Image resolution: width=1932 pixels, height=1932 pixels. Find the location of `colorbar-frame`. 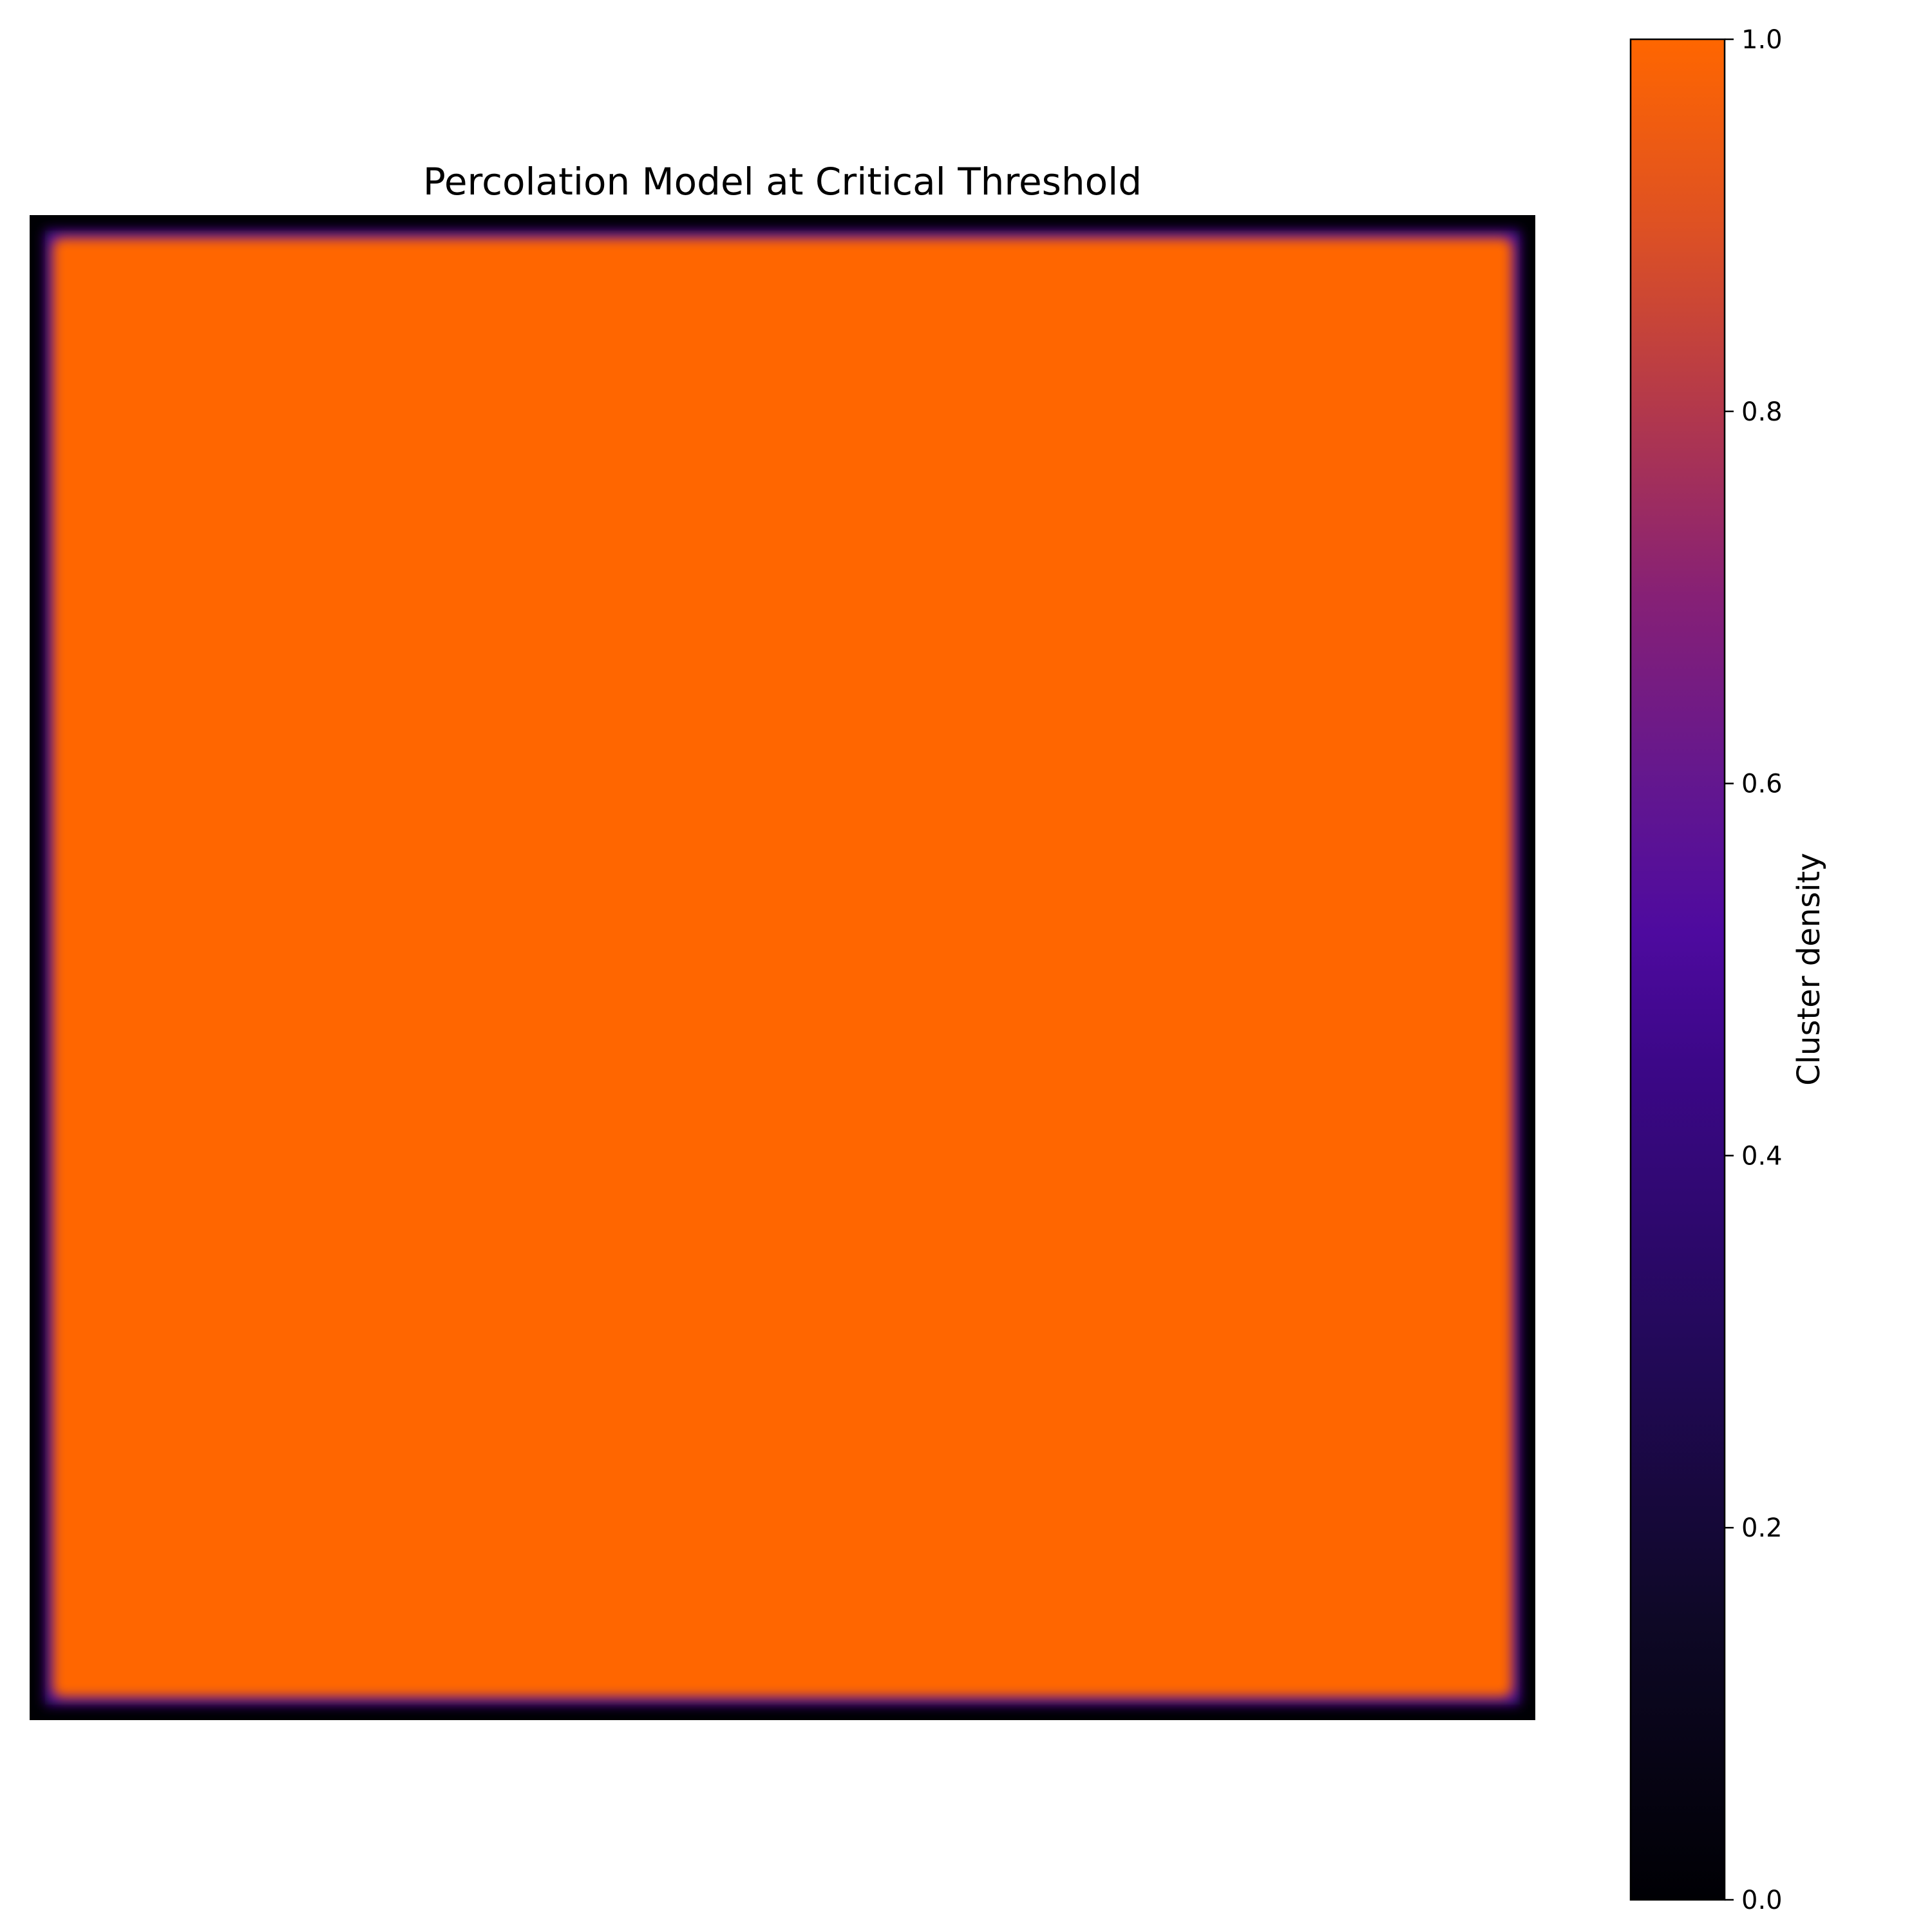

colorbar-frame is located at coordinates (1677, 970).